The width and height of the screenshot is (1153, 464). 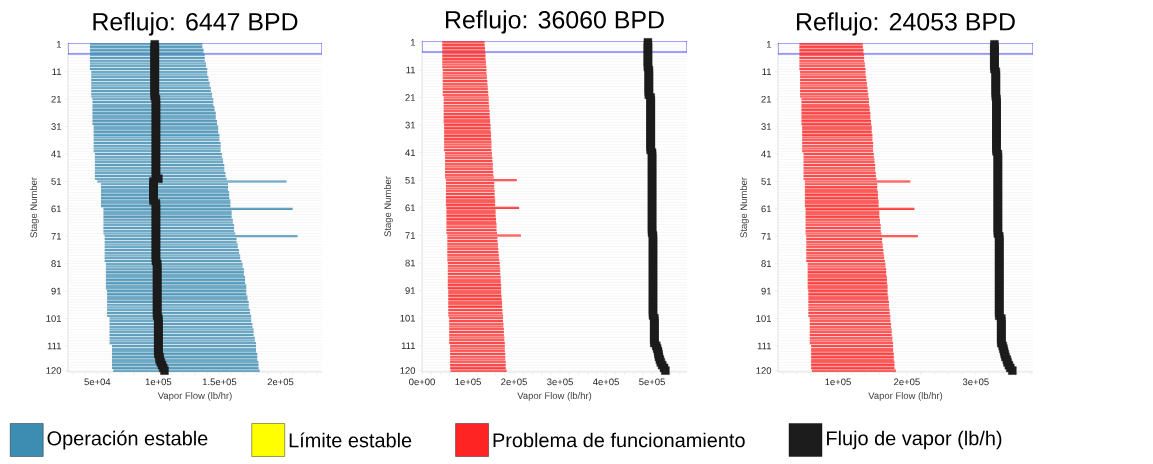 What do you see at coordinates (127, 440) in the screenshot?
I see `legend-label: Operación estable` at bounding box center [127, 440].